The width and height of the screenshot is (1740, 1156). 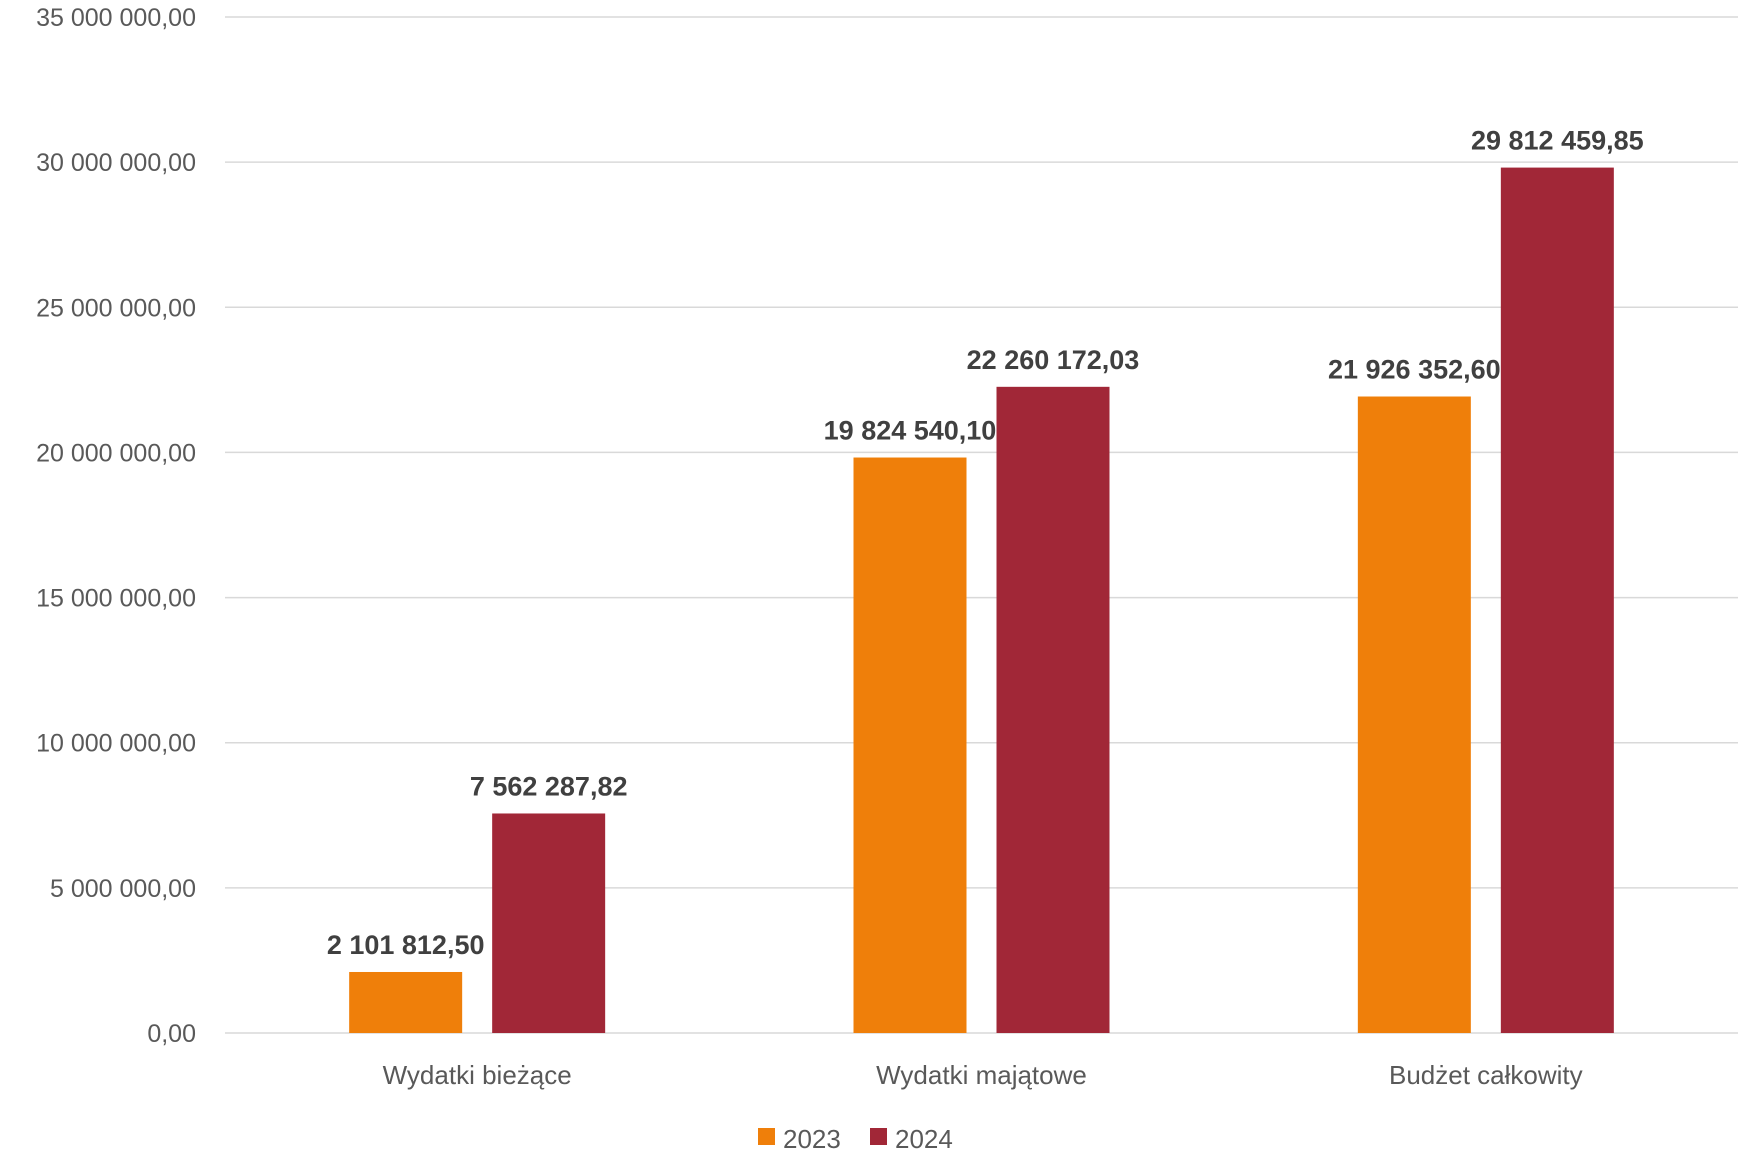 What do you see at coordinates (549, 786) in the screenshot?
I see `data-label-2024-1: 7 562 287,82` at bounding box center [549, 786].